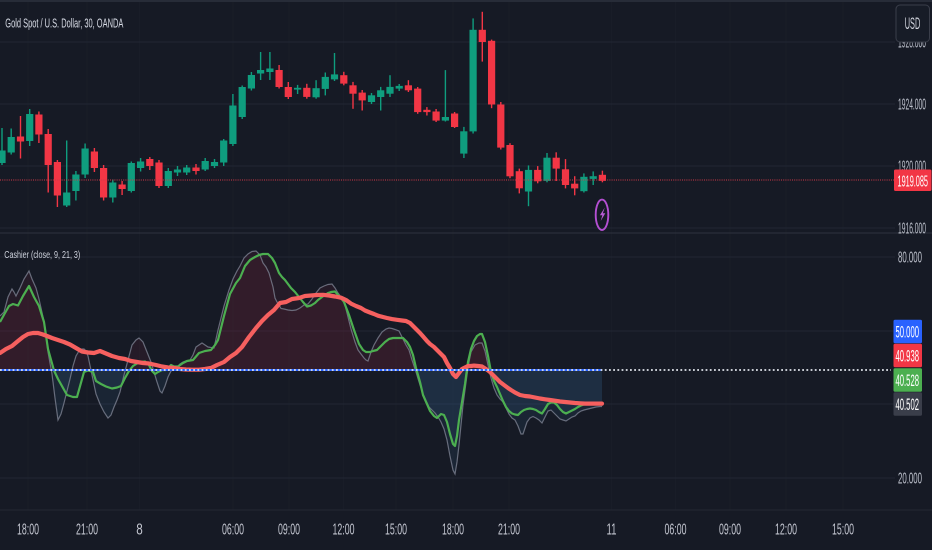 The width and height of the screenshot is (932, 550). What do you see at coordinates (912, 105) in the screenshot?
I see `svg-text: 1924.000` at bounding box center [912, 105].